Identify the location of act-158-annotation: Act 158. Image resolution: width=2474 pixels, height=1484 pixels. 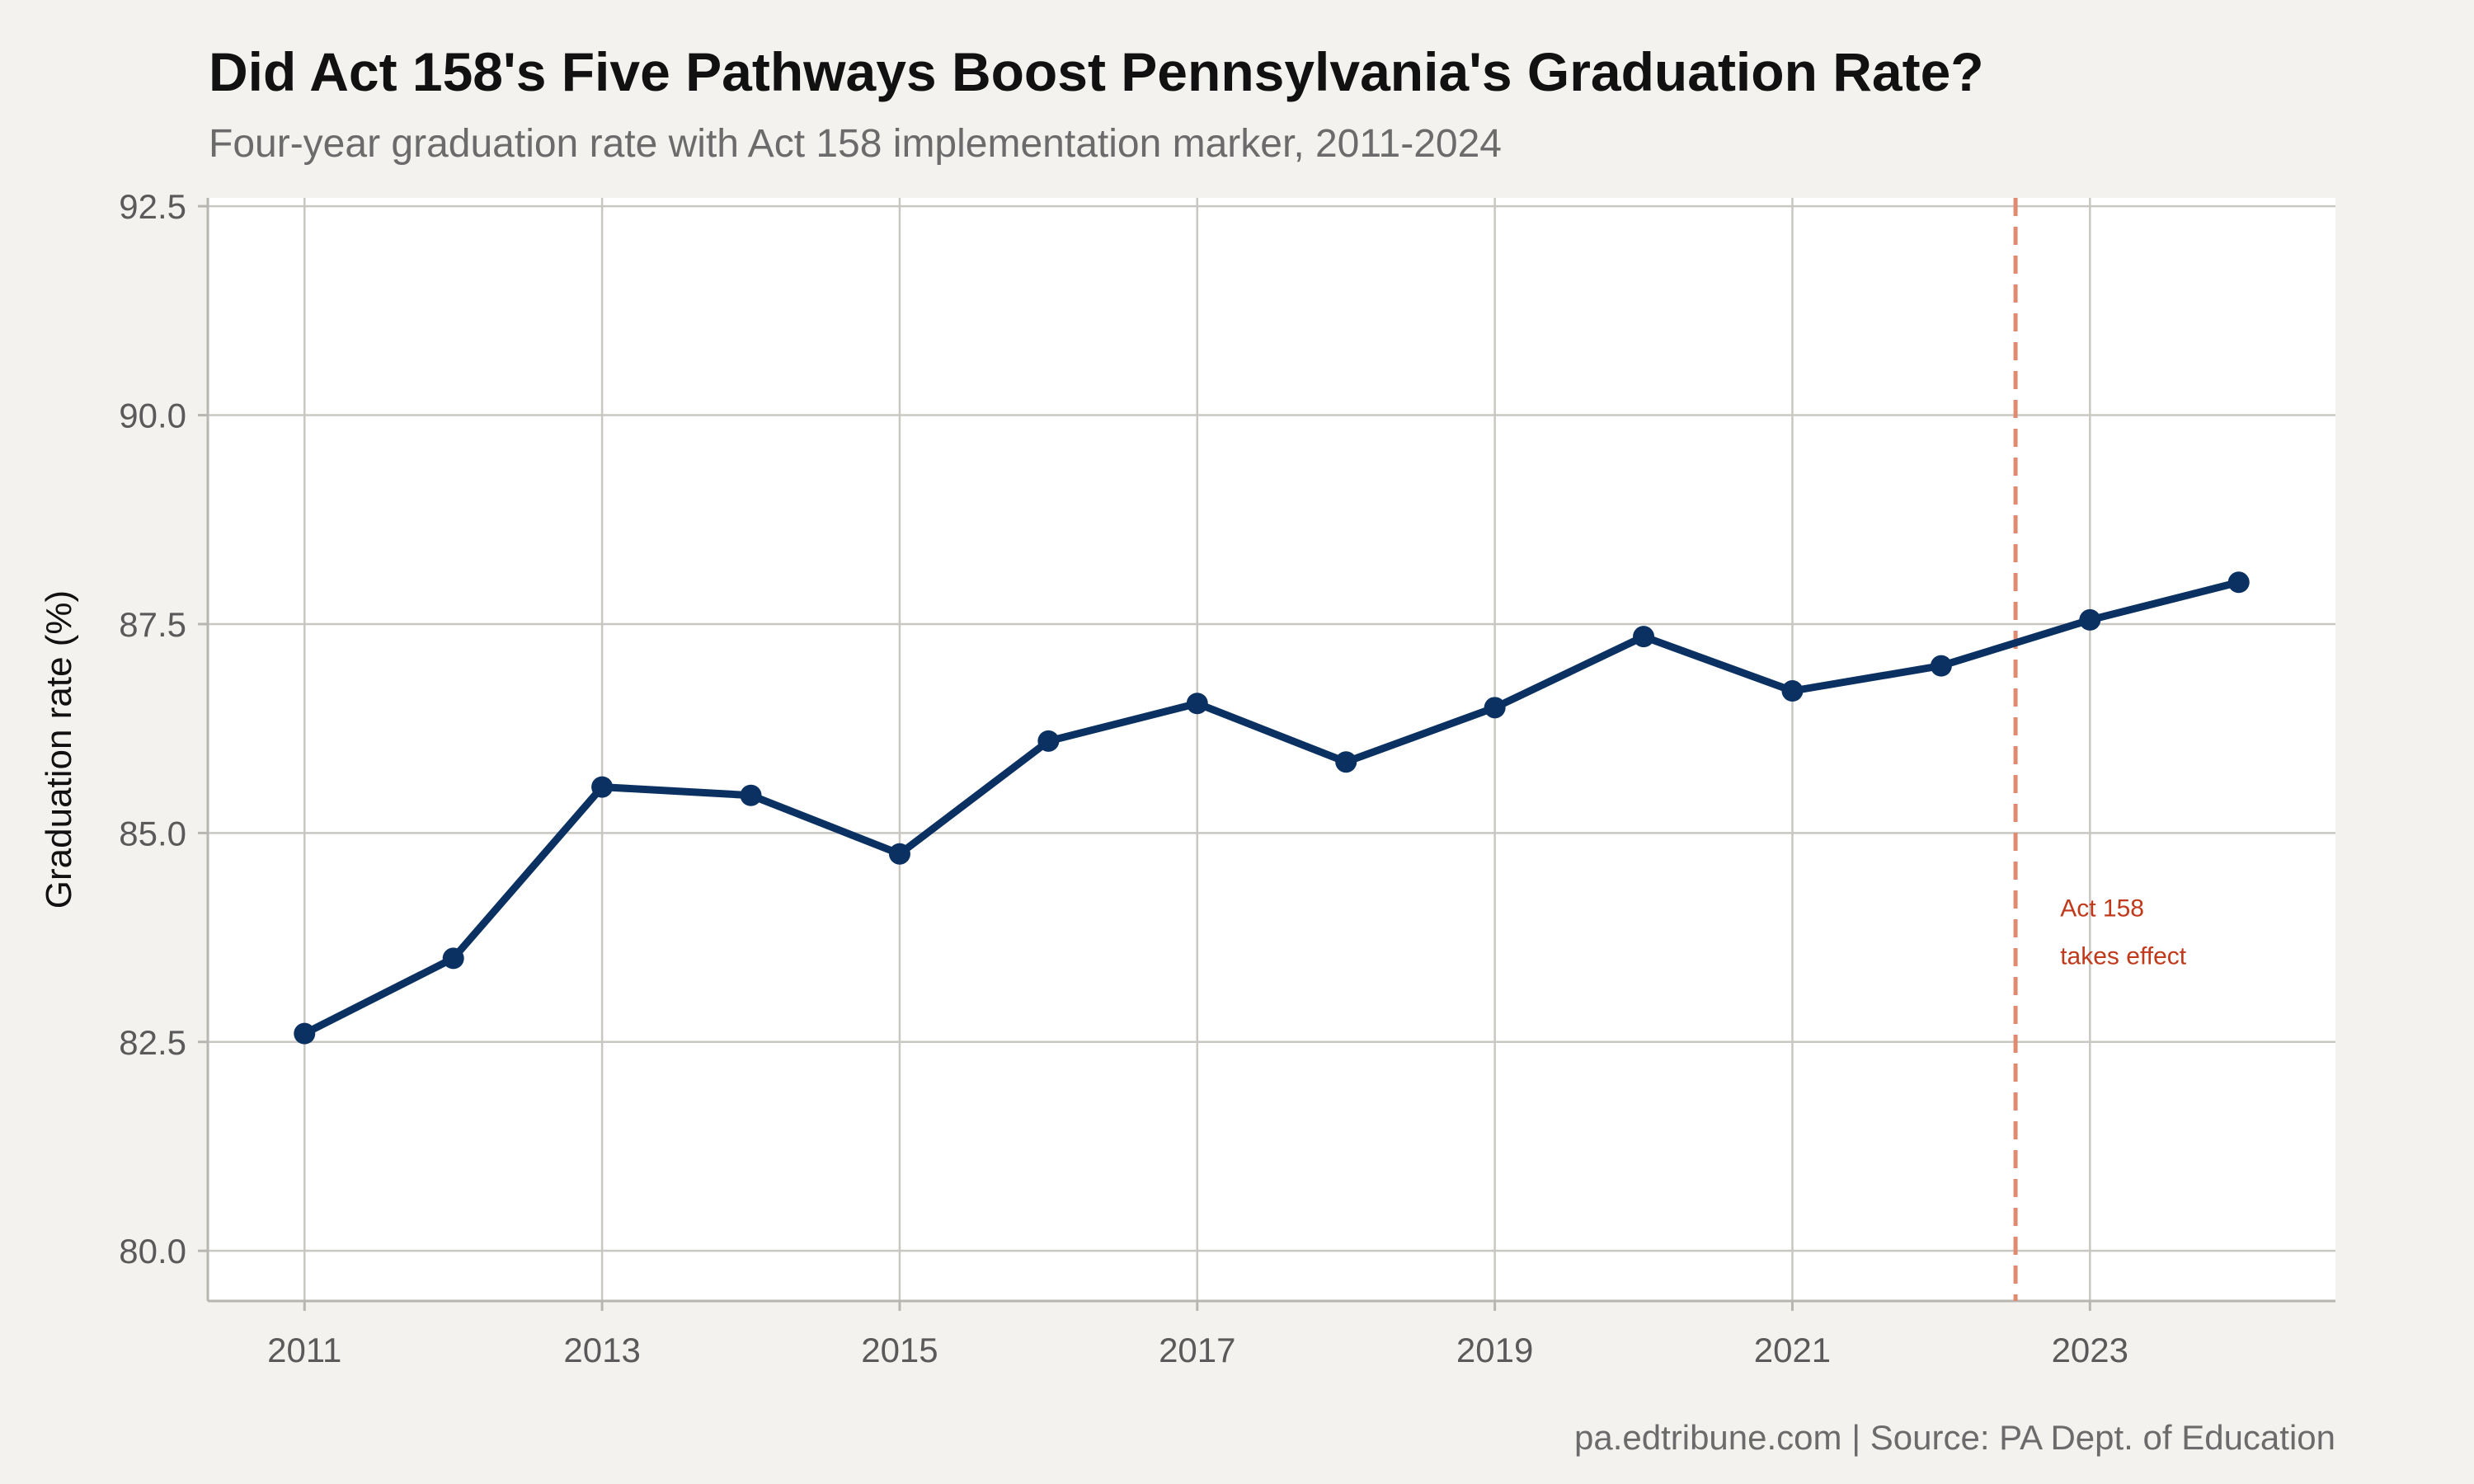
(2102, 909).